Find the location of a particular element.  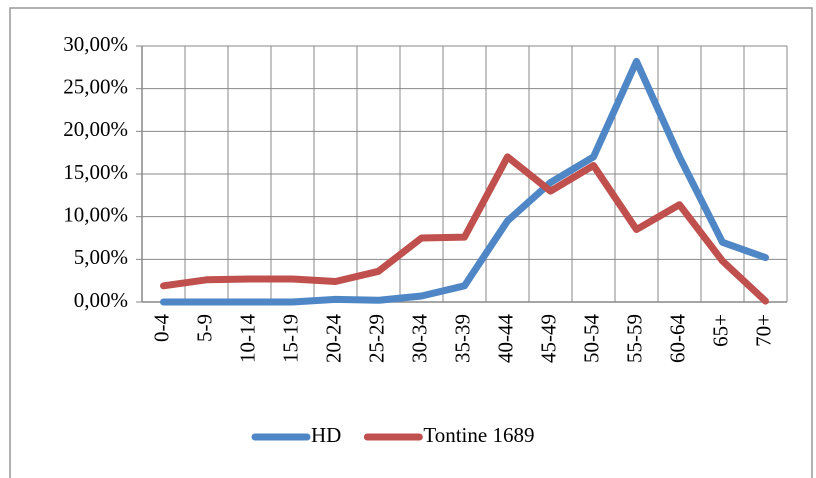

x-tick-label: 15-19 is located at coordinates (290, 338).